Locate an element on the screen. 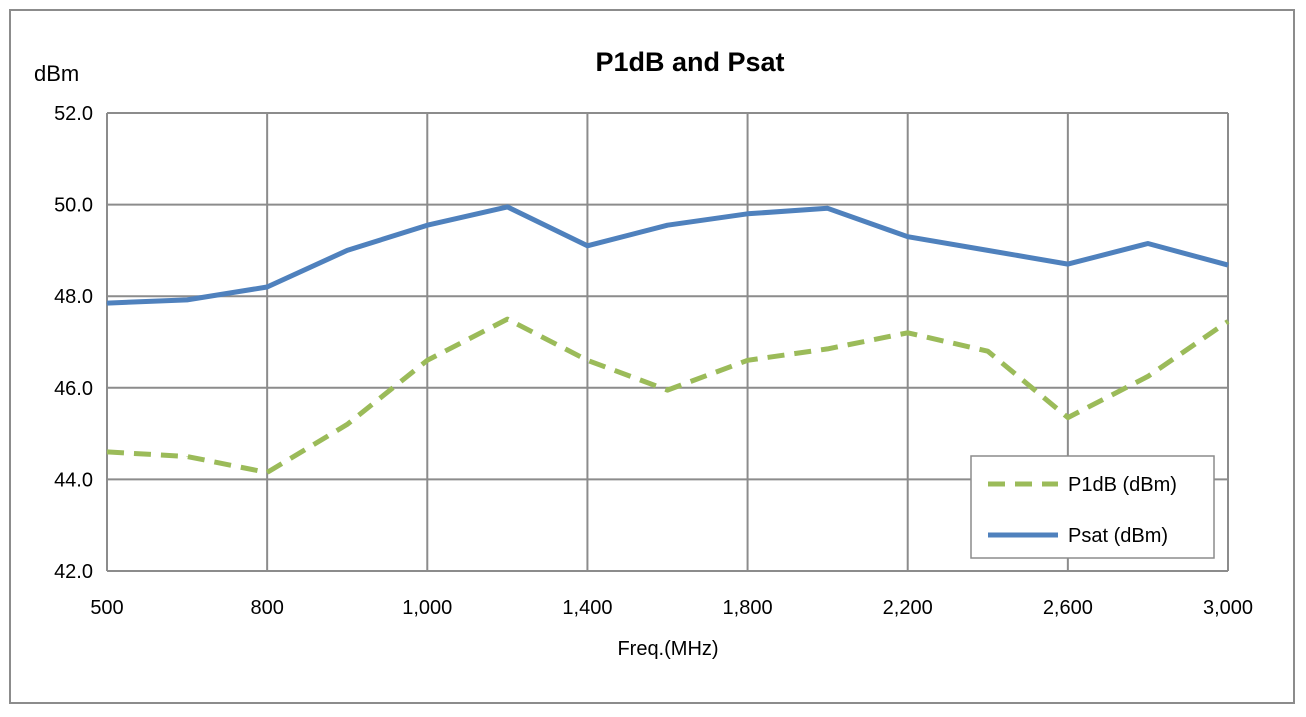 This screenshot has height=717, width=1306. x-tick-label: 1,400 is located at coordinates (587, 608).